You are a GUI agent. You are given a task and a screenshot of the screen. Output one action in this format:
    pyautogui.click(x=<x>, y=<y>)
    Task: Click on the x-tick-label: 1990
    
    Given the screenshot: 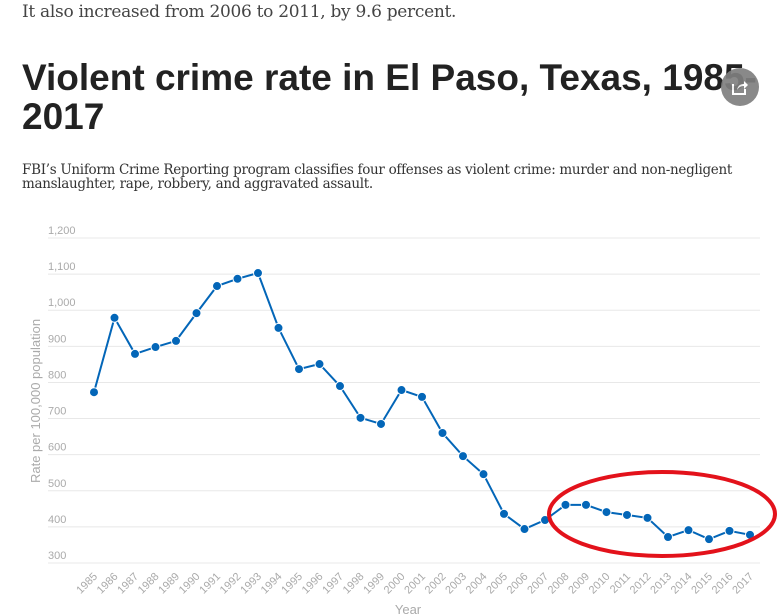 What is the action you would take?
    pyautogui.click(x=190, y=584)
    